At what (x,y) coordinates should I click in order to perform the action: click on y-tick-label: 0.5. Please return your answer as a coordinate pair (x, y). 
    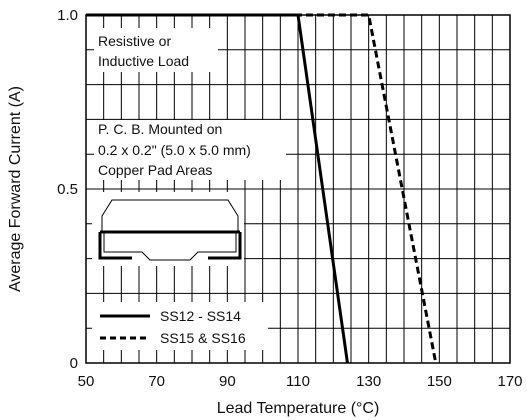
    Looking at the image, I should click on (67, 189).